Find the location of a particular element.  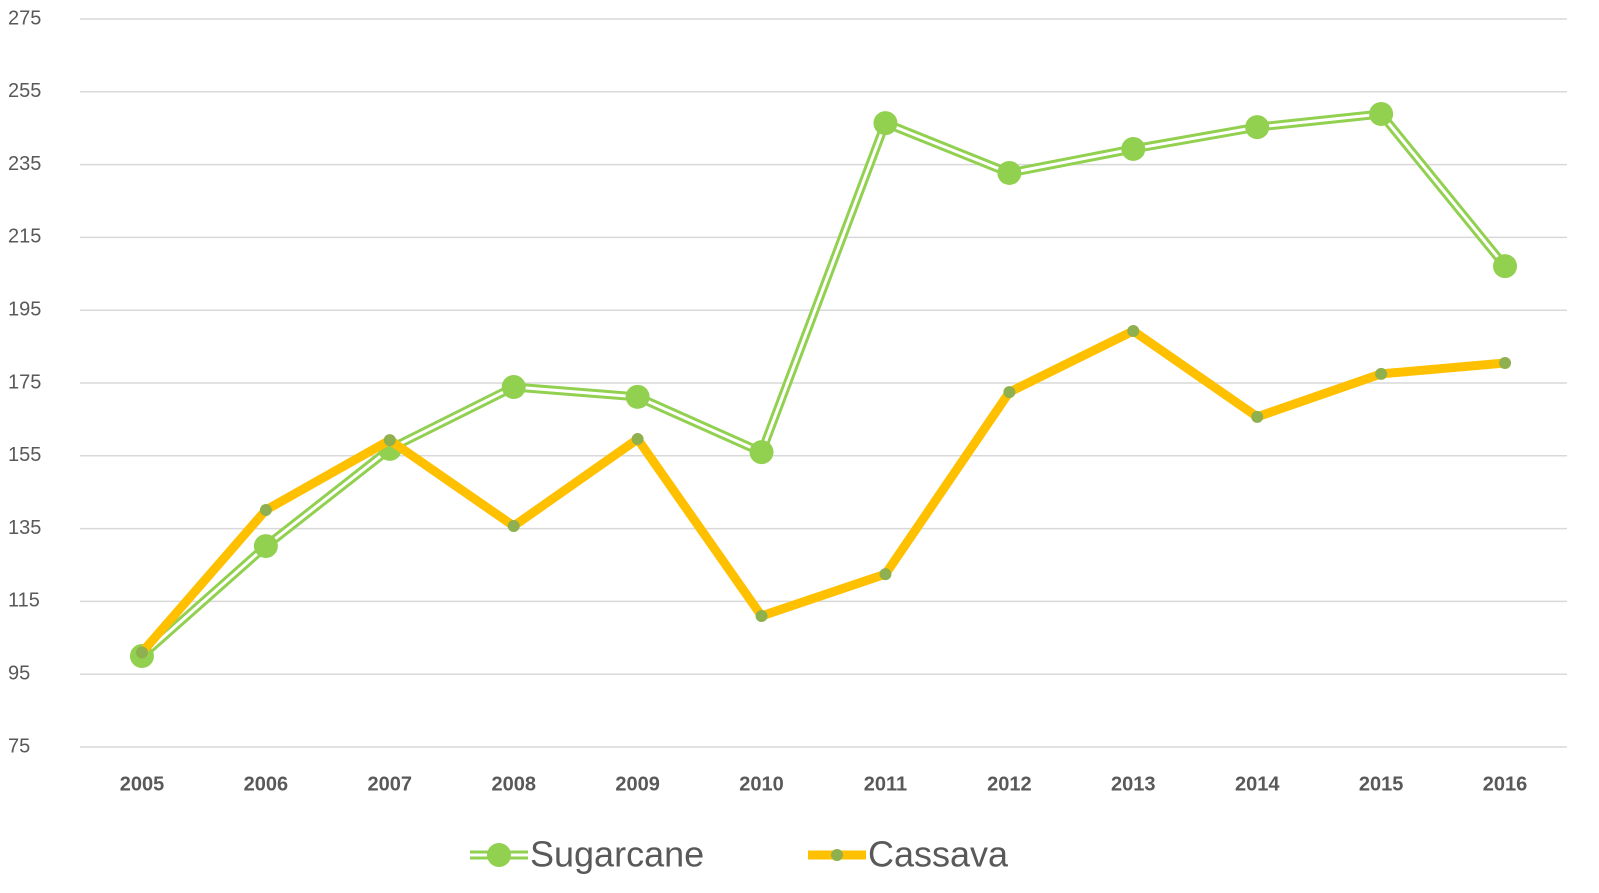

y-tick-label: 135 is located at coordinates (24, 528).